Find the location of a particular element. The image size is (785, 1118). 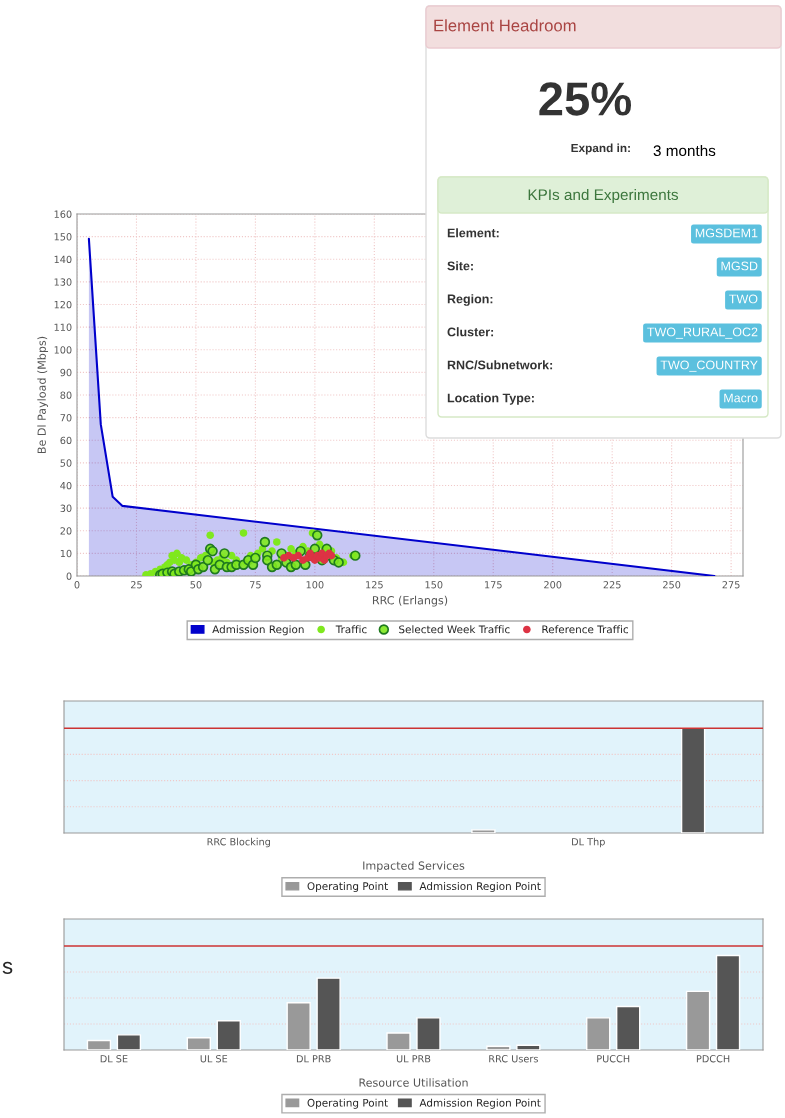

annotation: Location Type: is located at coordinates (490, 399).